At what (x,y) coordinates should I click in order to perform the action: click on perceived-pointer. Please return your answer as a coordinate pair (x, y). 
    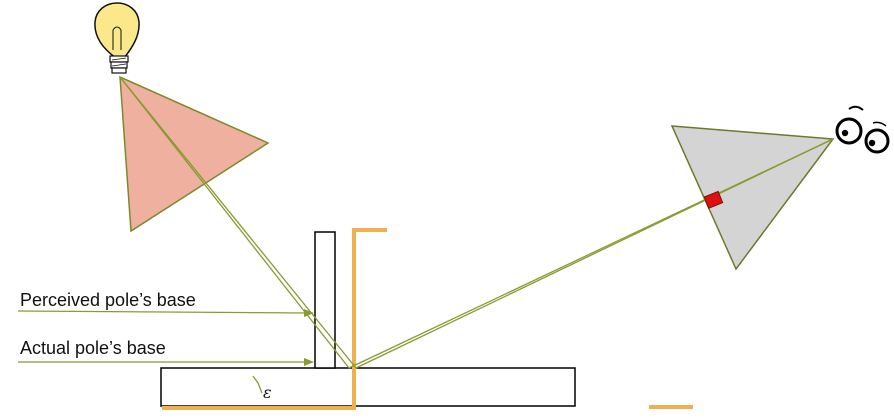
    Looking at the image, I should click on (163, 312).